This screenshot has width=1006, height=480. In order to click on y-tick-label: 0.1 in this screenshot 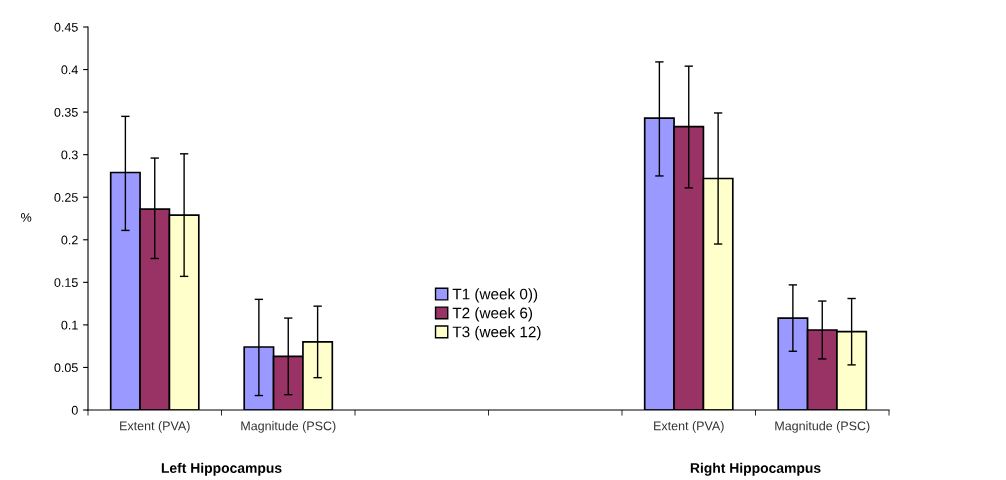, I will do `click(69, 325)`.